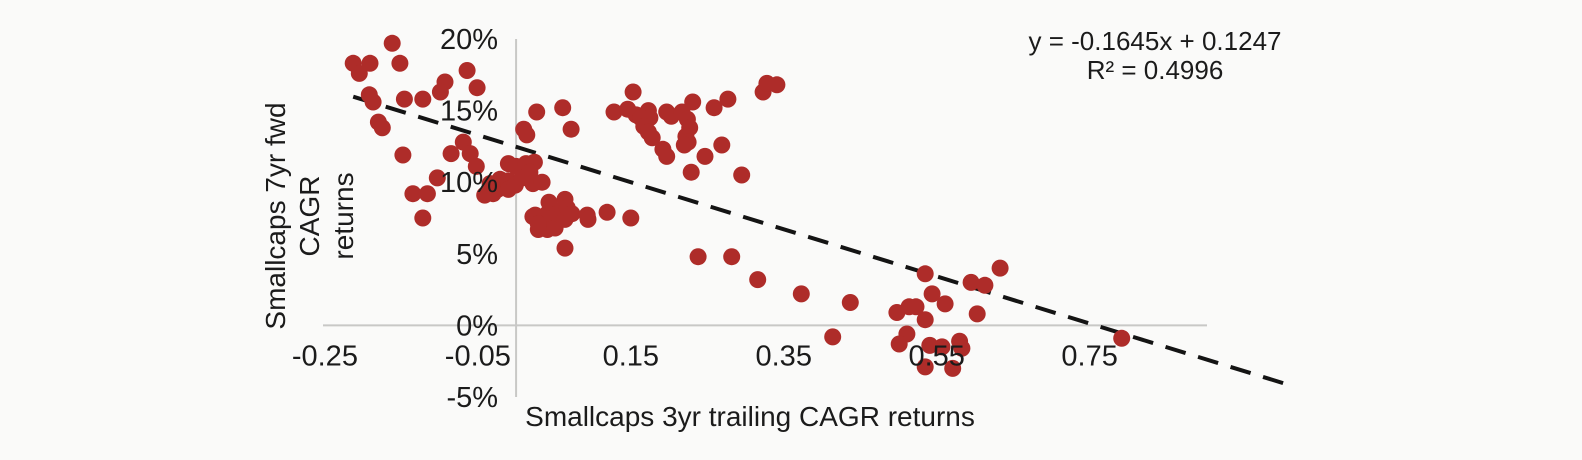 Image resolution: width=1582 pixels, height=460 pixels. Describe the element at coordinates (1155, 41) in the screenshot. I see `trendline-equation: y = -0.1645x + 0.1247` at that location.